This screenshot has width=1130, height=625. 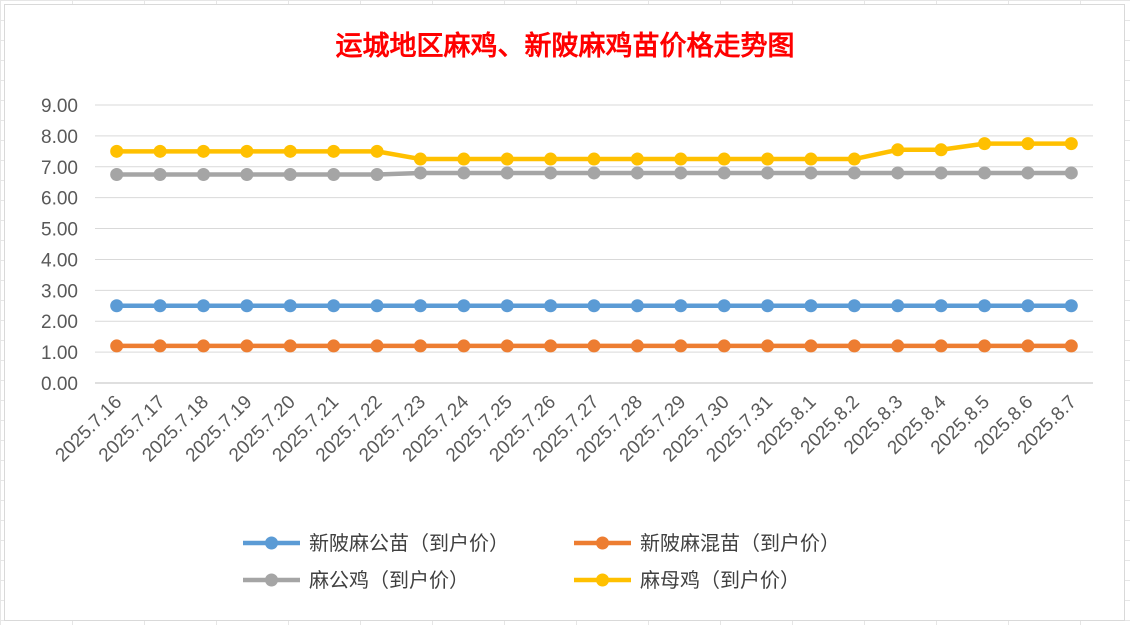 I want to click on legend: 新陂麻公苗（到户价） 新陂麻混苗（到户价） 麻公鸡（到户价） 麻母鸡（到户价）, so click(x=541, y=561).